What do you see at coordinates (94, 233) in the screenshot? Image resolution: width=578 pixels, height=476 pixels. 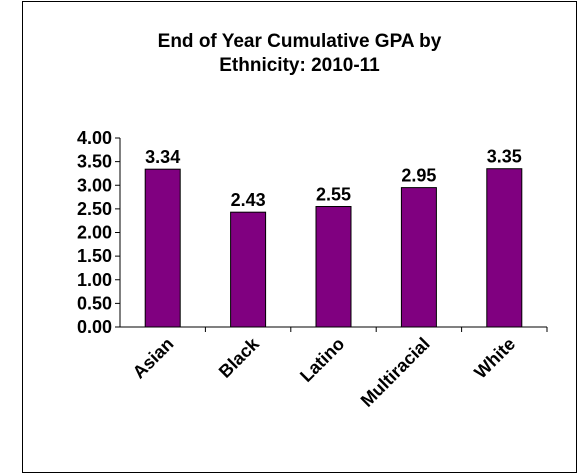 I see `y-tick-label: 2.00` at bounding box center [94, 233].